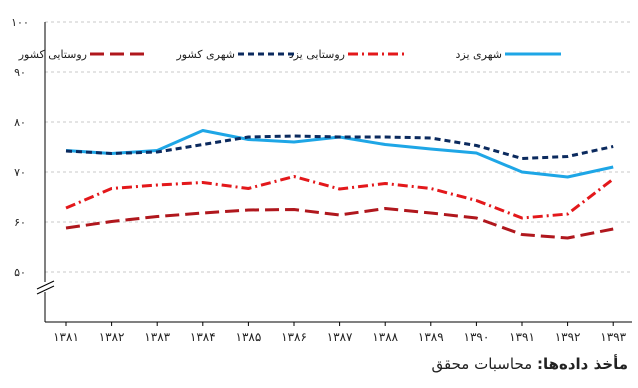 This screenshot has width=638, height=388. What do you see at coordinates (205, 54) in the screenshot?
I see `legend-label-2: شهری کشور` at bounding box center [205, 54].